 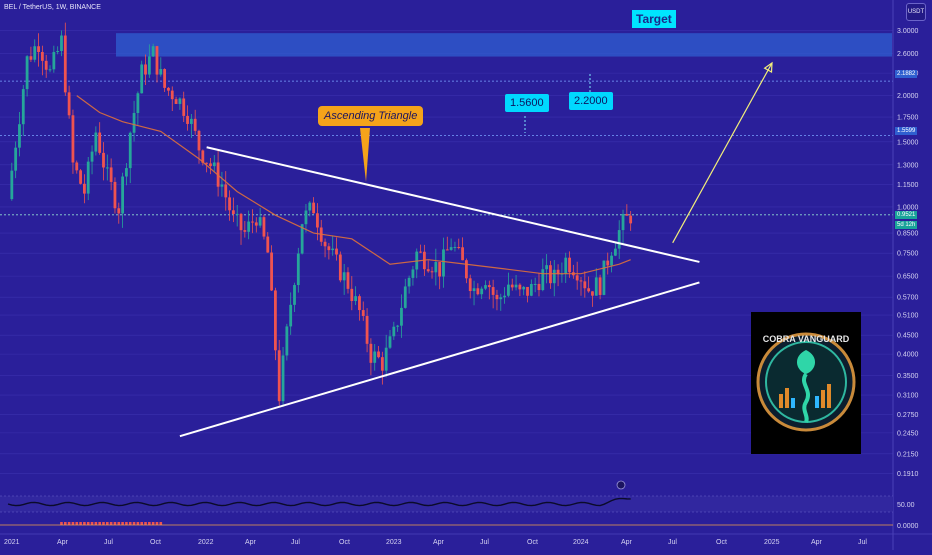 I want to click on level-1560-callout: 1.5600, so click(x=527, y=103).